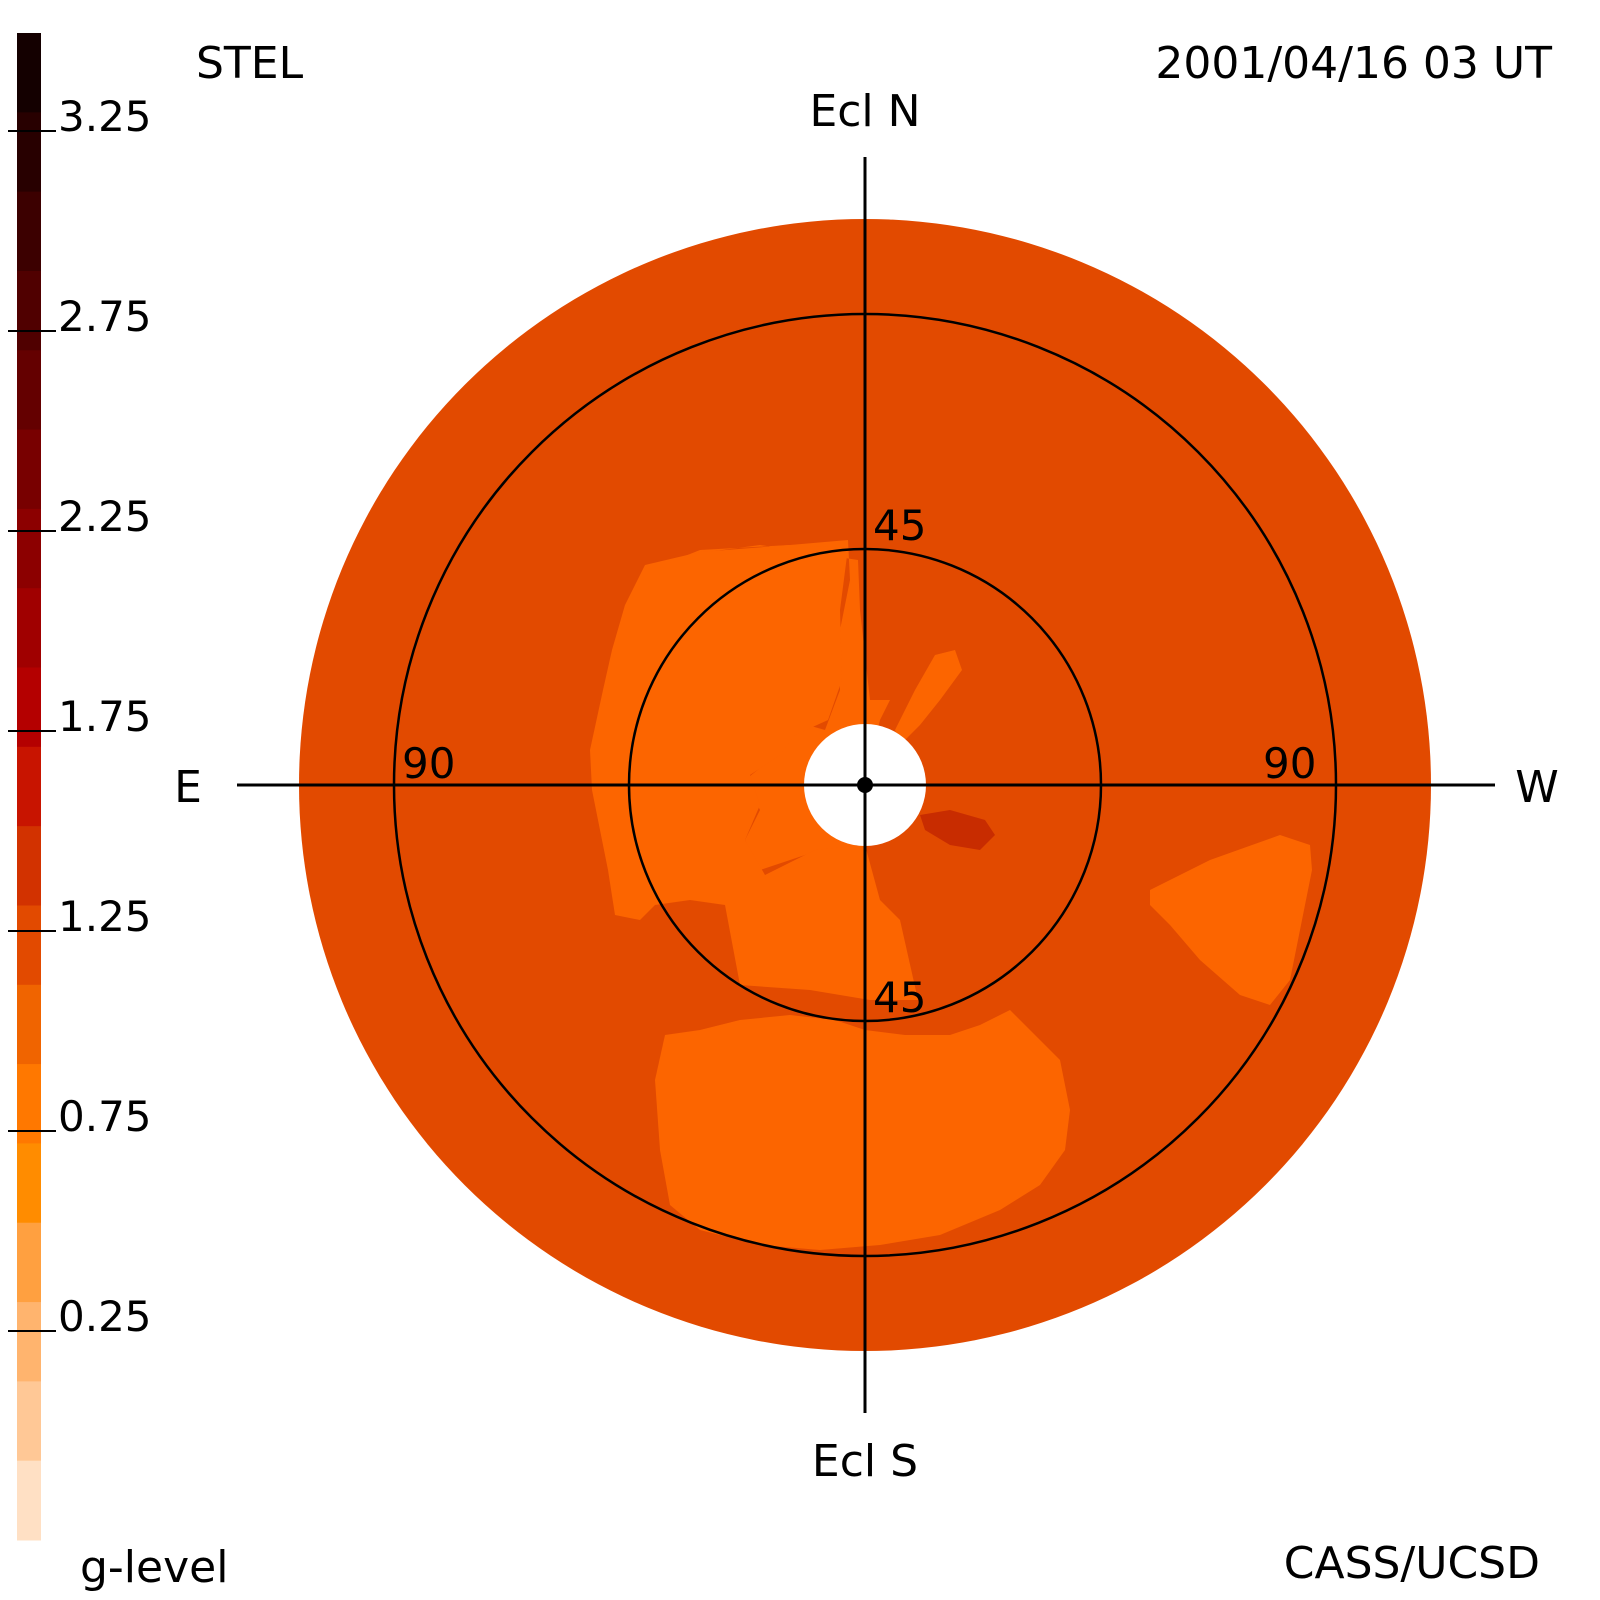  Describe the element at coordinates (105, 516) in the screenshot. I see `colorbar-tick-label: 2.25` at that location.